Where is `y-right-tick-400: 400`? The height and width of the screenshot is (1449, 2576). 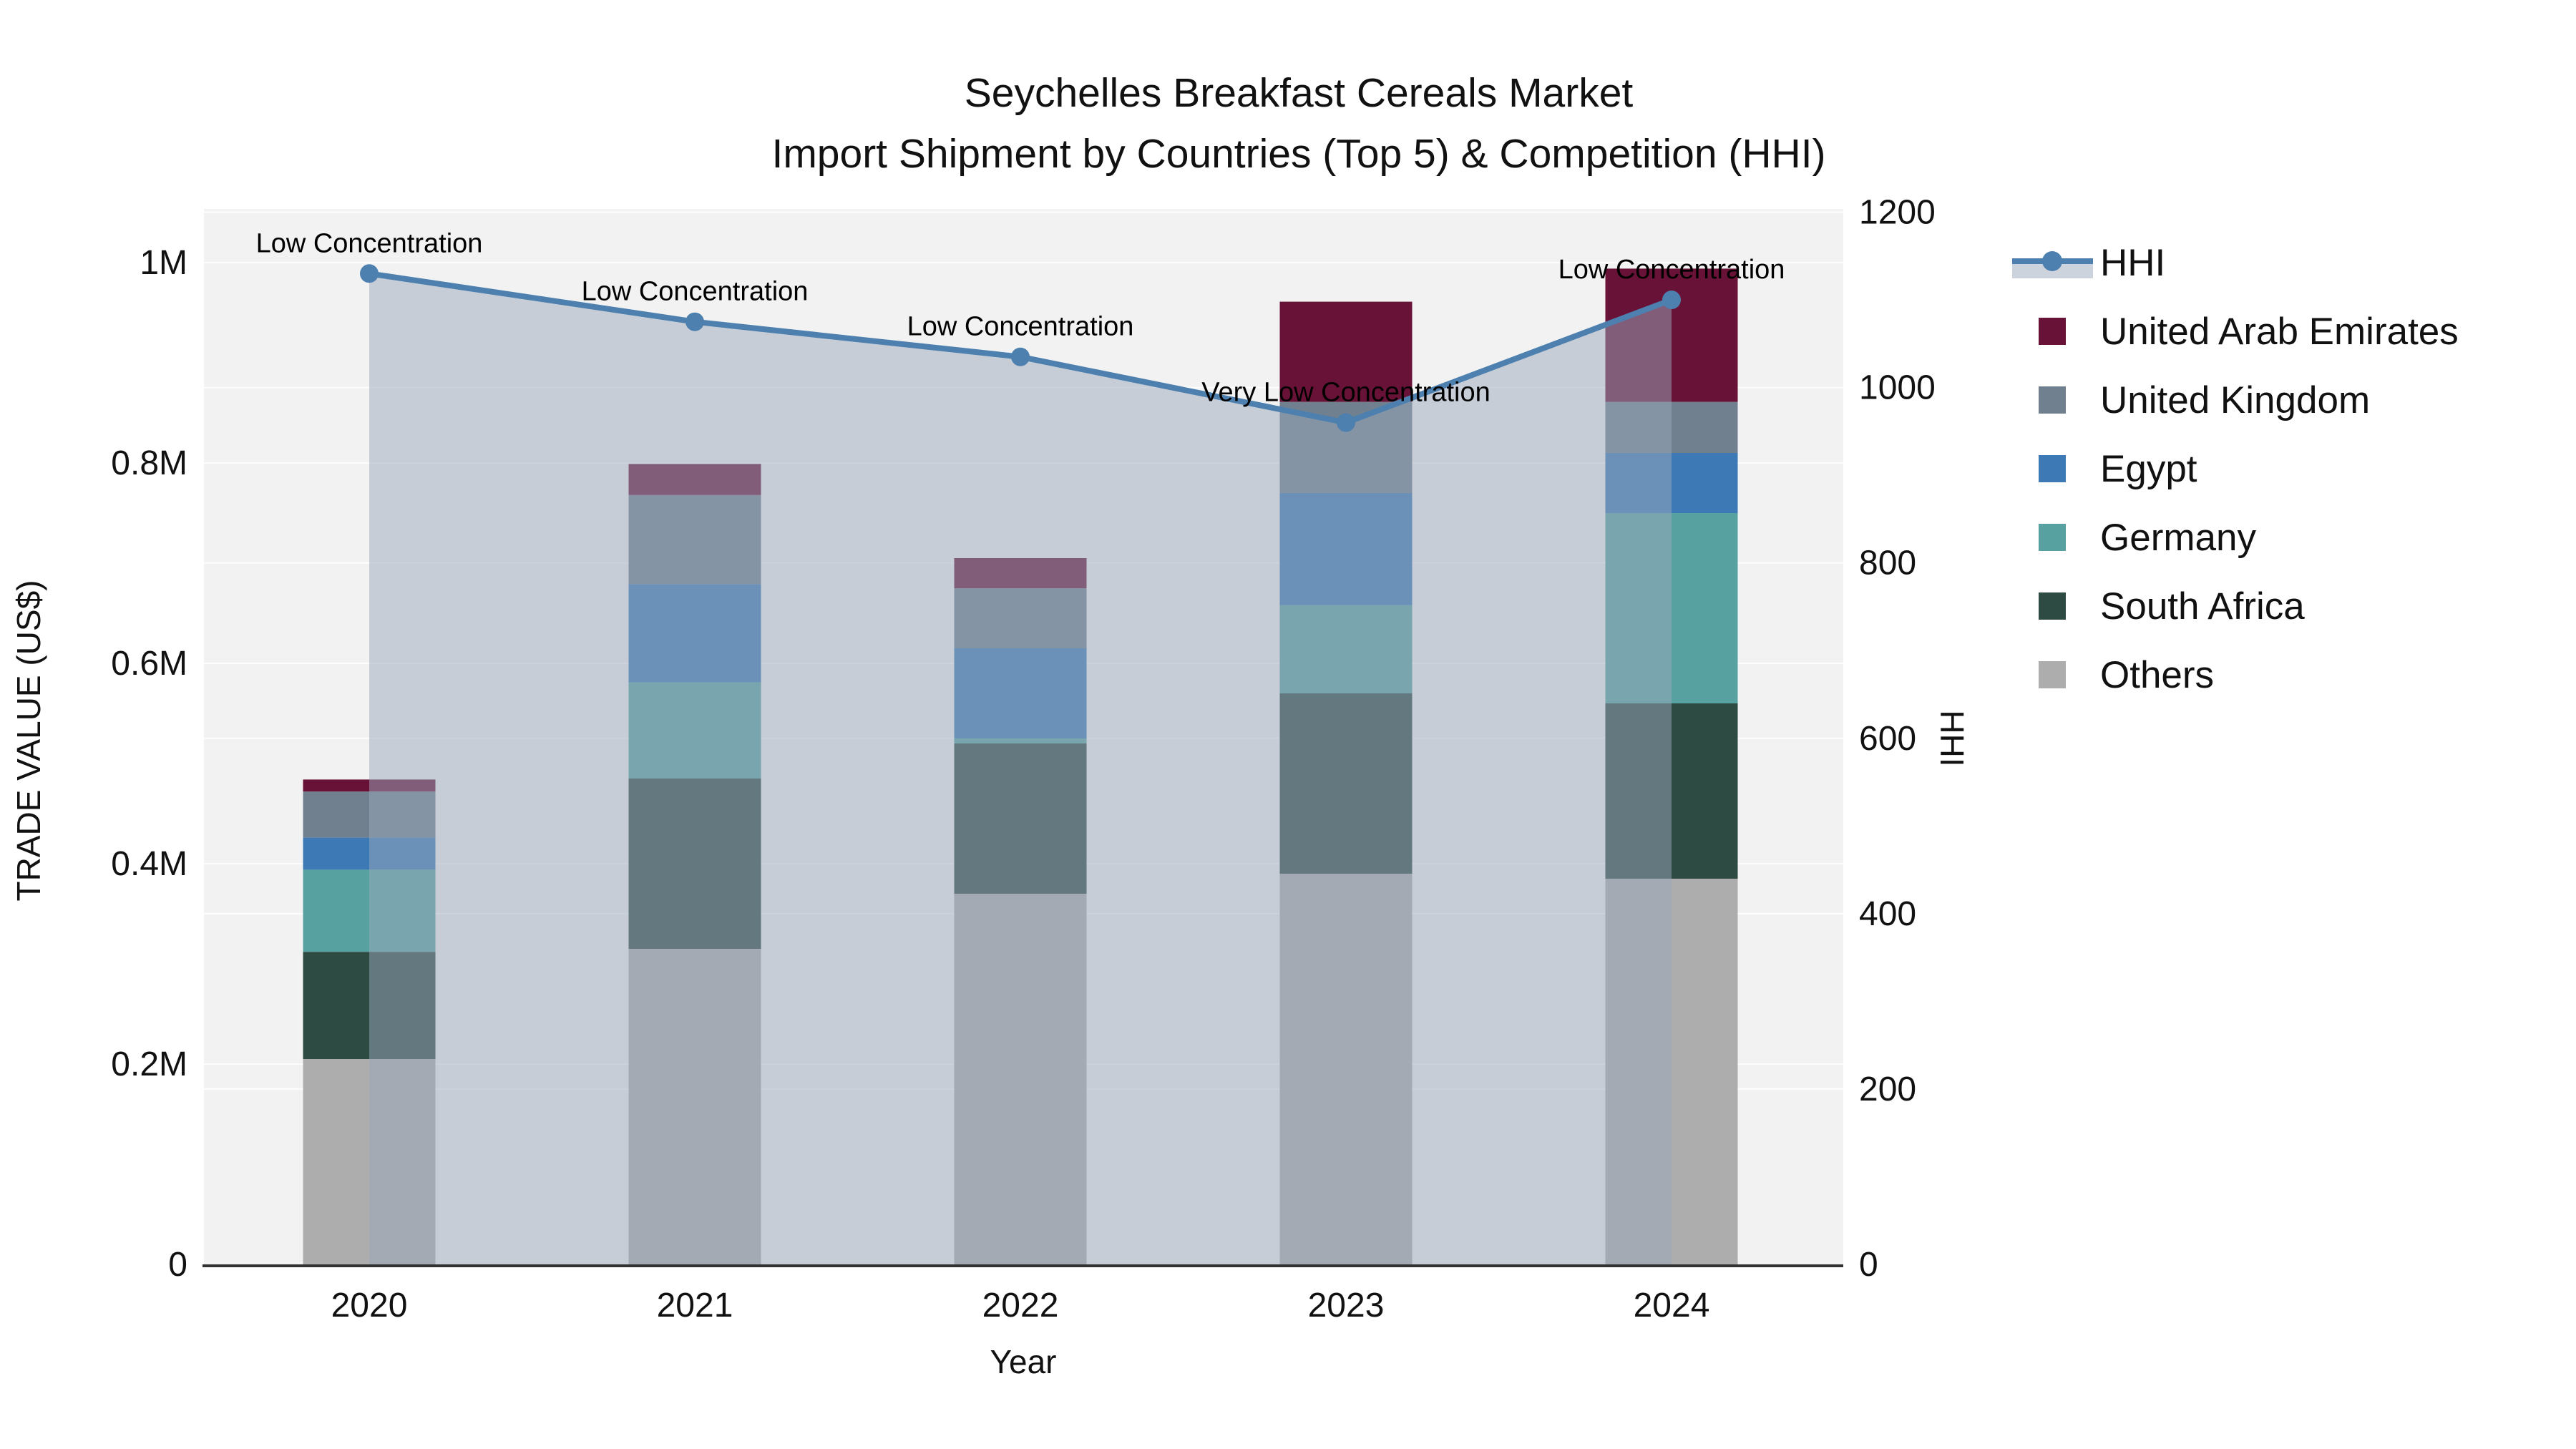 y-right-tick-400: 400 is located at coordinates (1887, 914).